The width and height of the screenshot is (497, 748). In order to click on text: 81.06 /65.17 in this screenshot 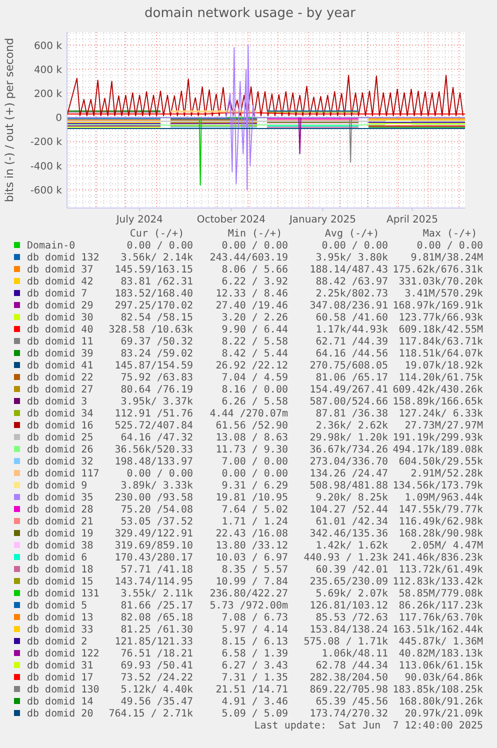, I will do `click(352, 378)`.